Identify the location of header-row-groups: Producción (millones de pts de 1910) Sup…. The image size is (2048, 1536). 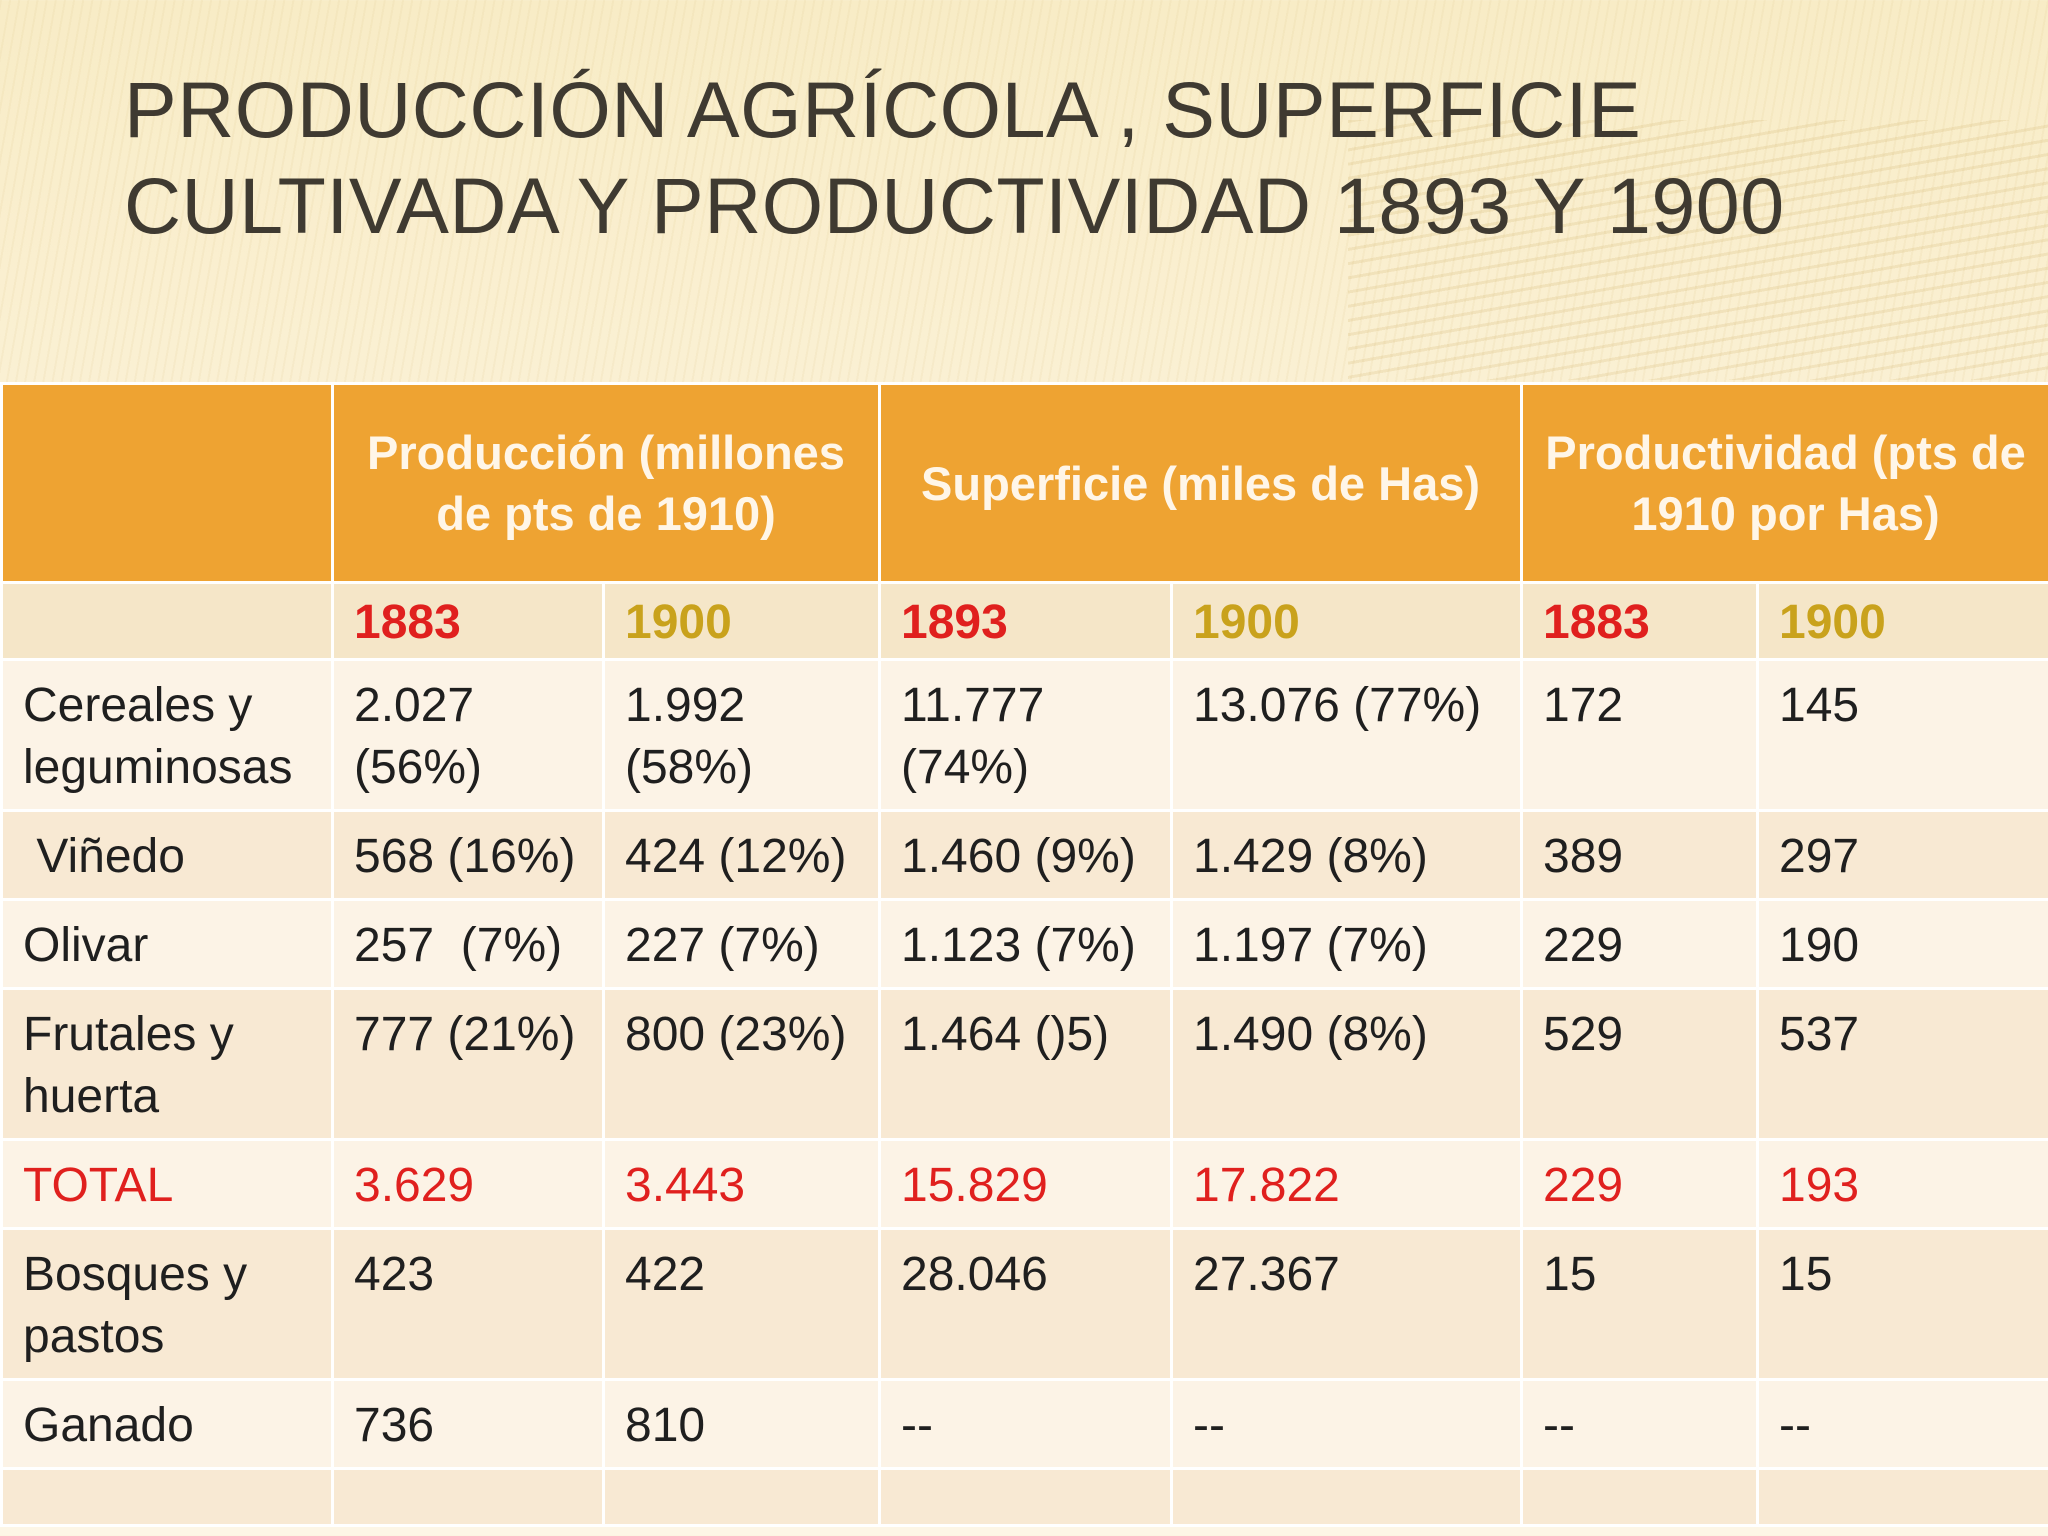
(1024, 483).